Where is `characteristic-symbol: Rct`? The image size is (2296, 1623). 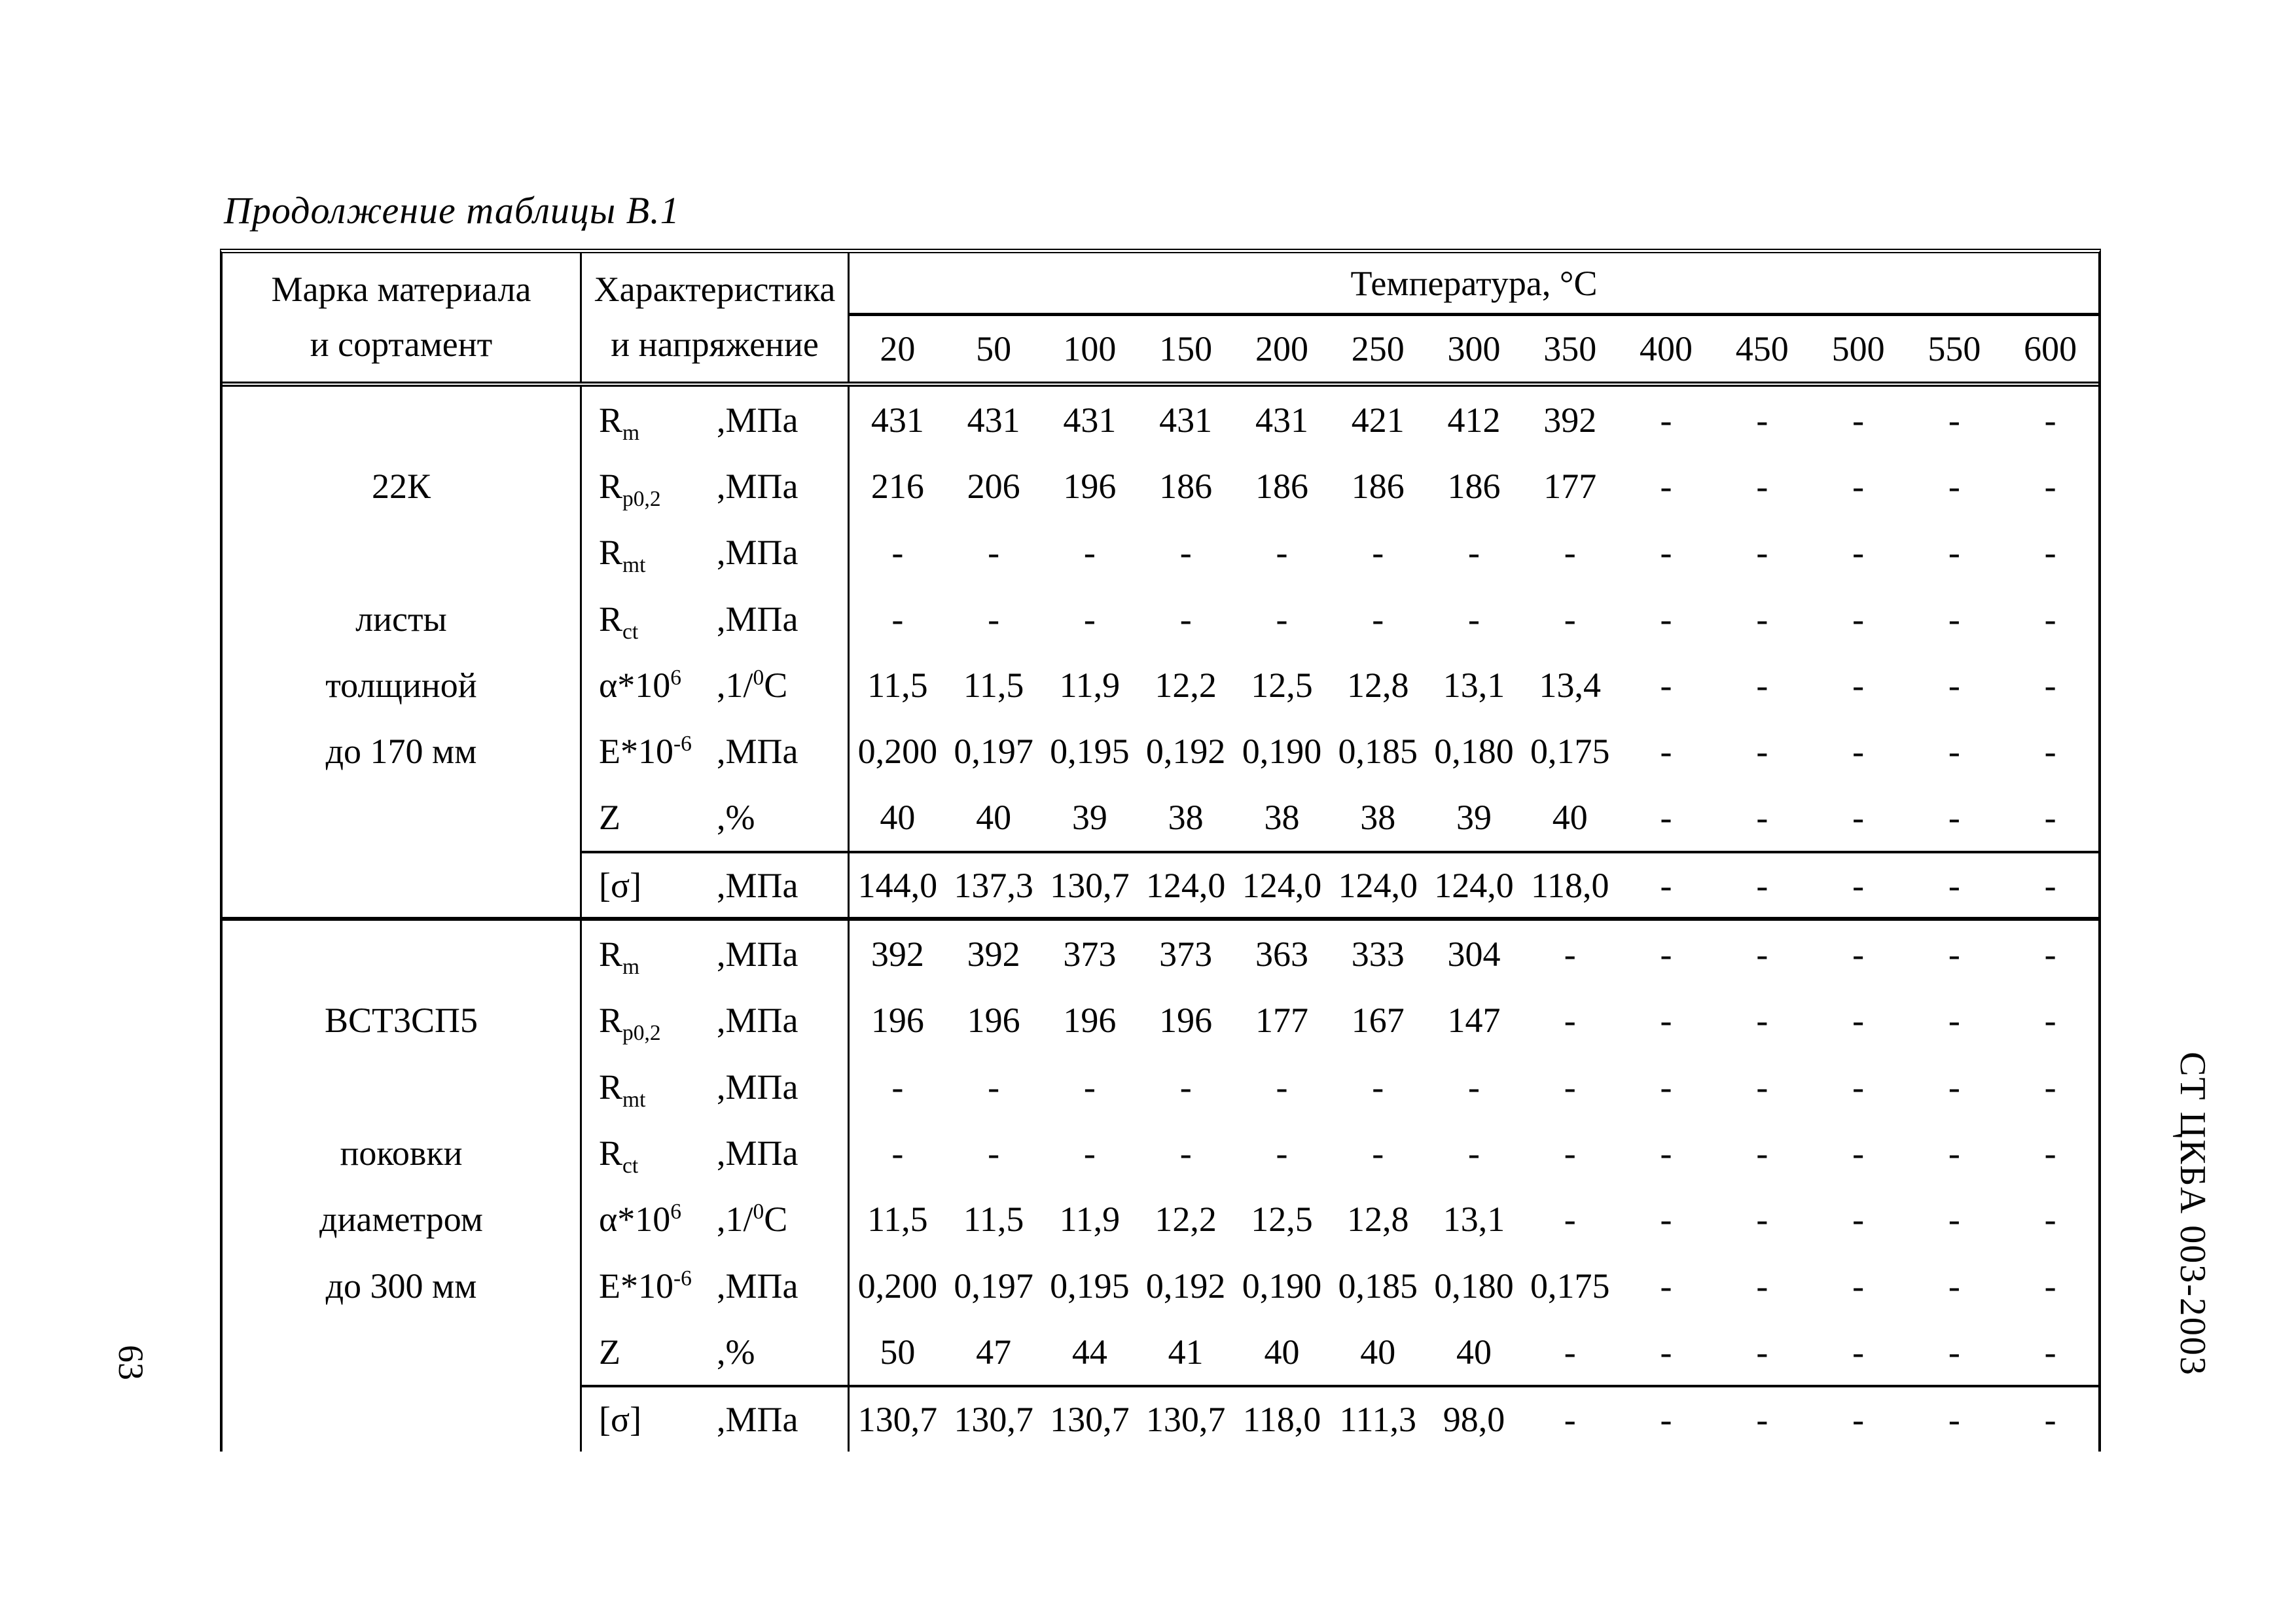 characteristic-symbol: Rct is located at coordinates (619, 621).